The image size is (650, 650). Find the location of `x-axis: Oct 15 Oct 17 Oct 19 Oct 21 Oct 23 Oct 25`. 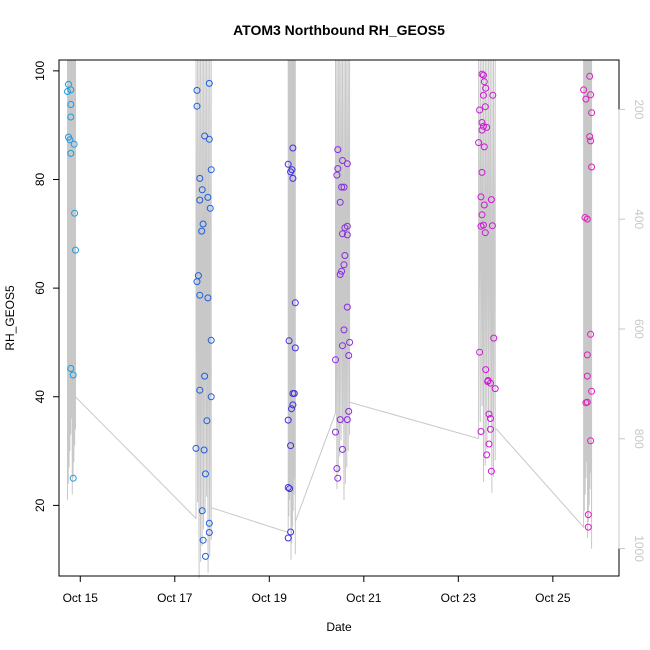

x-axis: Oct 15 Oct 17 Oct 19 Oct 21 Oct 23 Oct 25 is located at coordinates (317, 590).